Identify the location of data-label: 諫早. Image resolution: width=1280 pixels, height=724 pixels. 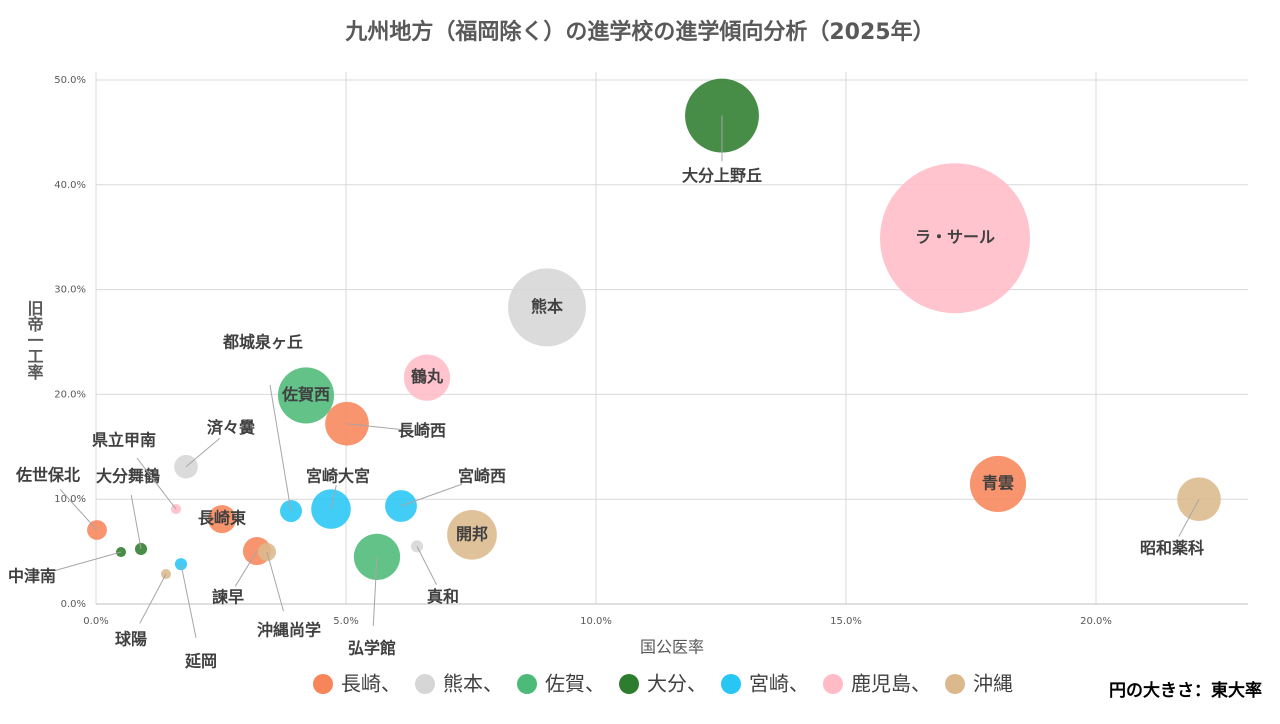
(228, 597).